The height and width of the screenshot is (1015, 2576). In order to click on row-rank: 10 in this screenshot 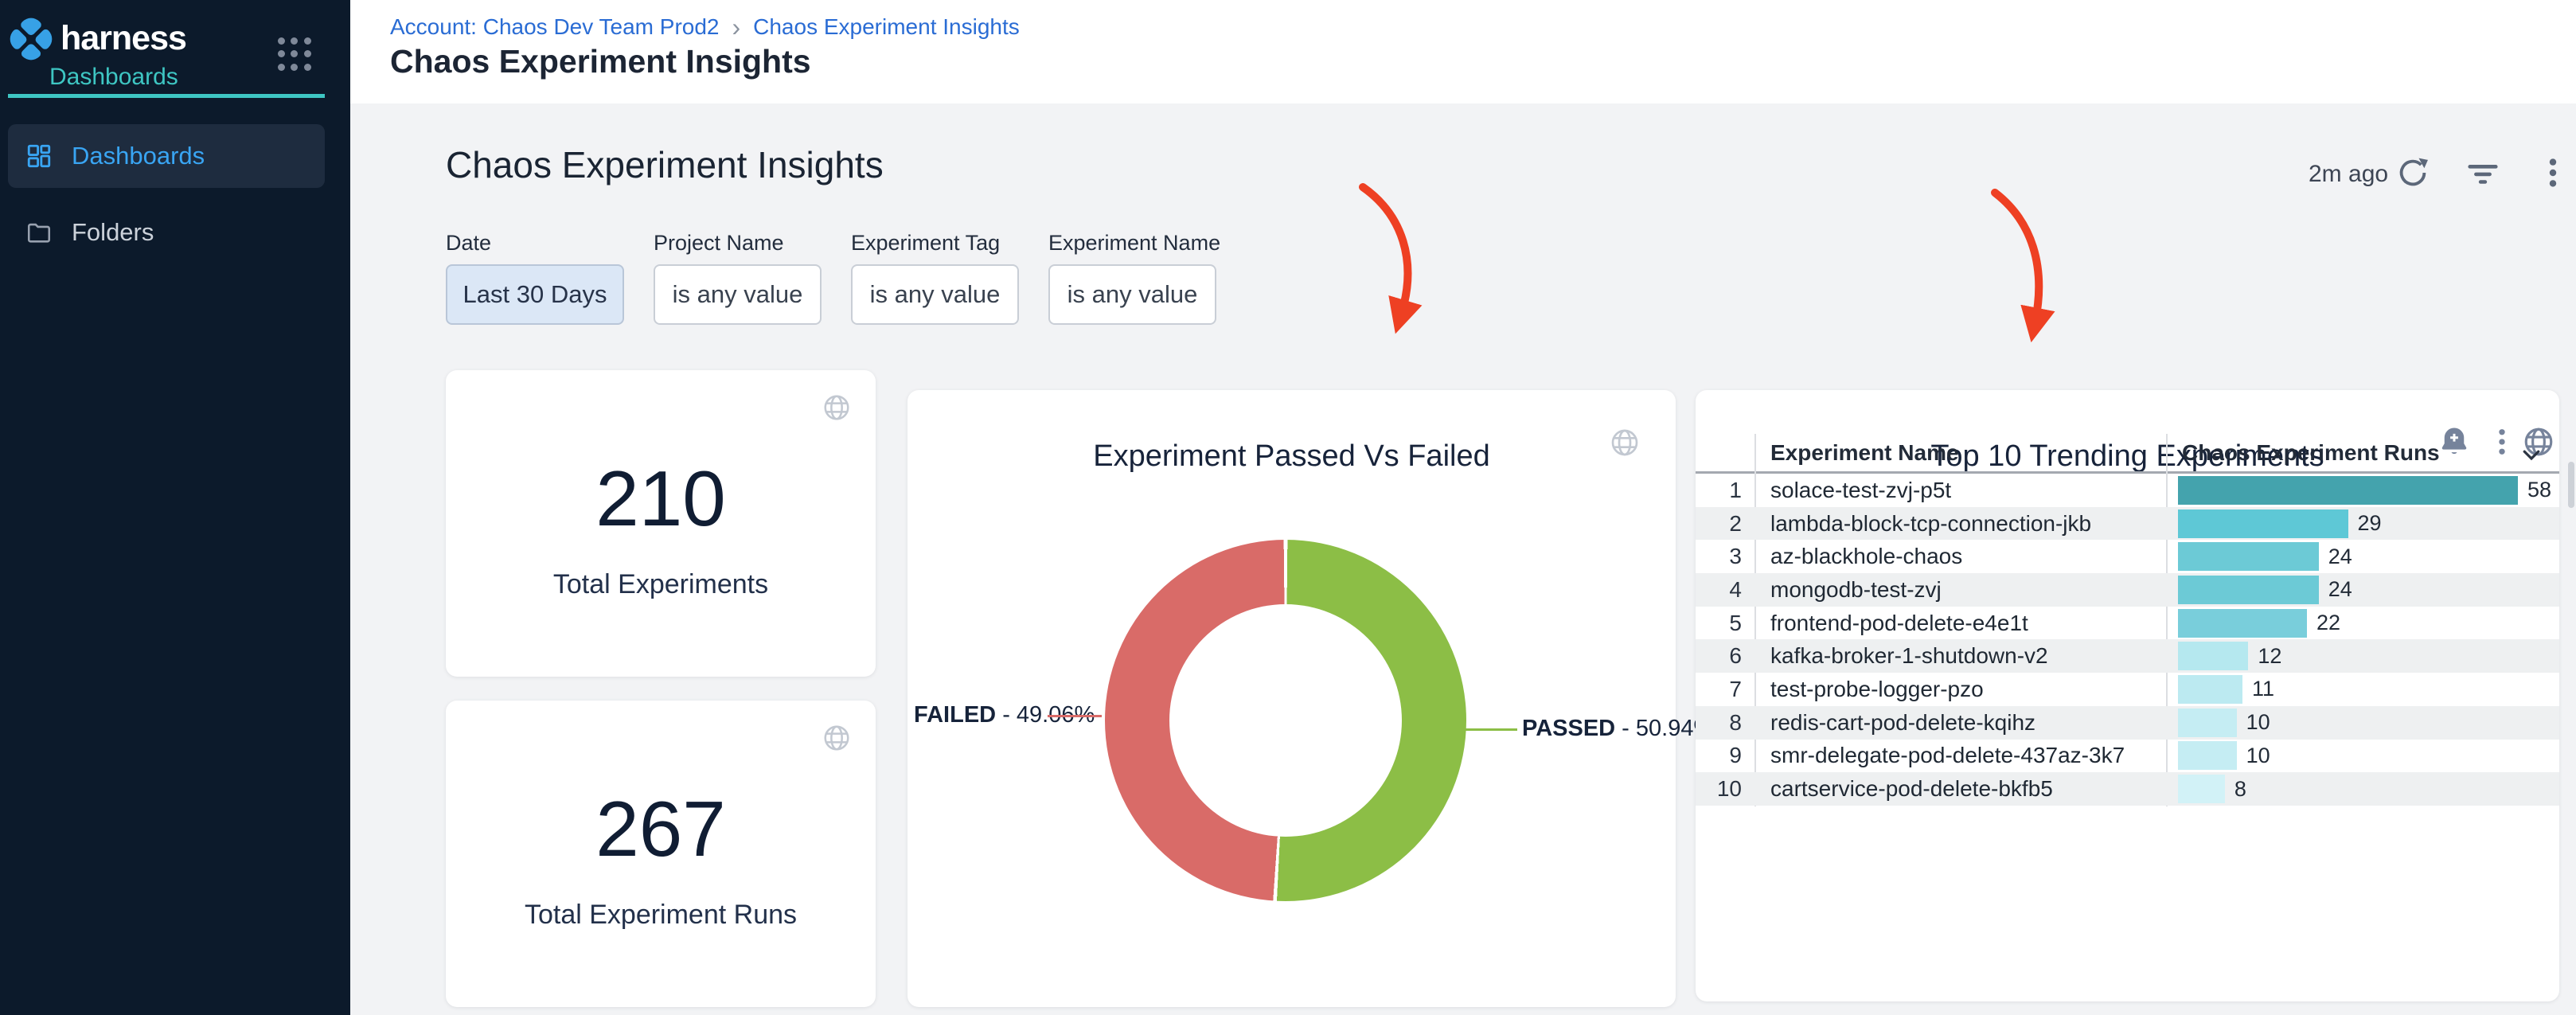, I will do `click(1729, 789)`.